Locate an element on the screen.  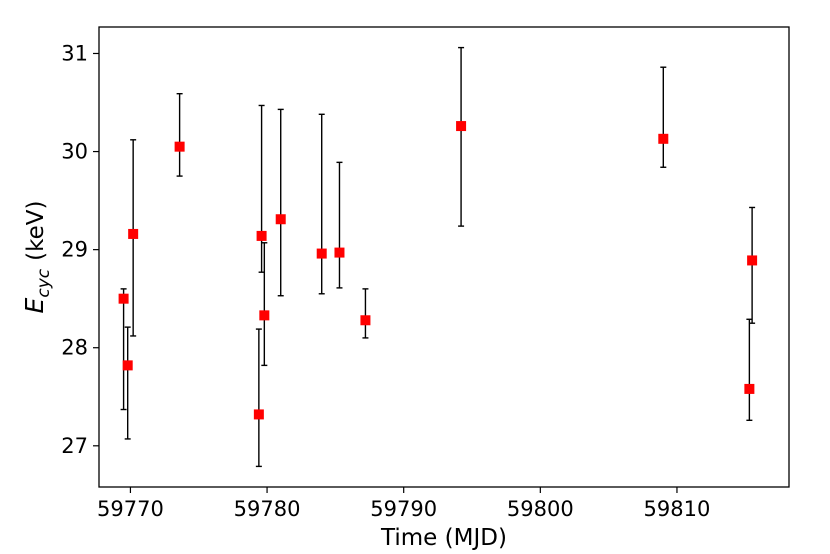
y-axis-label-symbol: E is located at coordinates (34, 305).